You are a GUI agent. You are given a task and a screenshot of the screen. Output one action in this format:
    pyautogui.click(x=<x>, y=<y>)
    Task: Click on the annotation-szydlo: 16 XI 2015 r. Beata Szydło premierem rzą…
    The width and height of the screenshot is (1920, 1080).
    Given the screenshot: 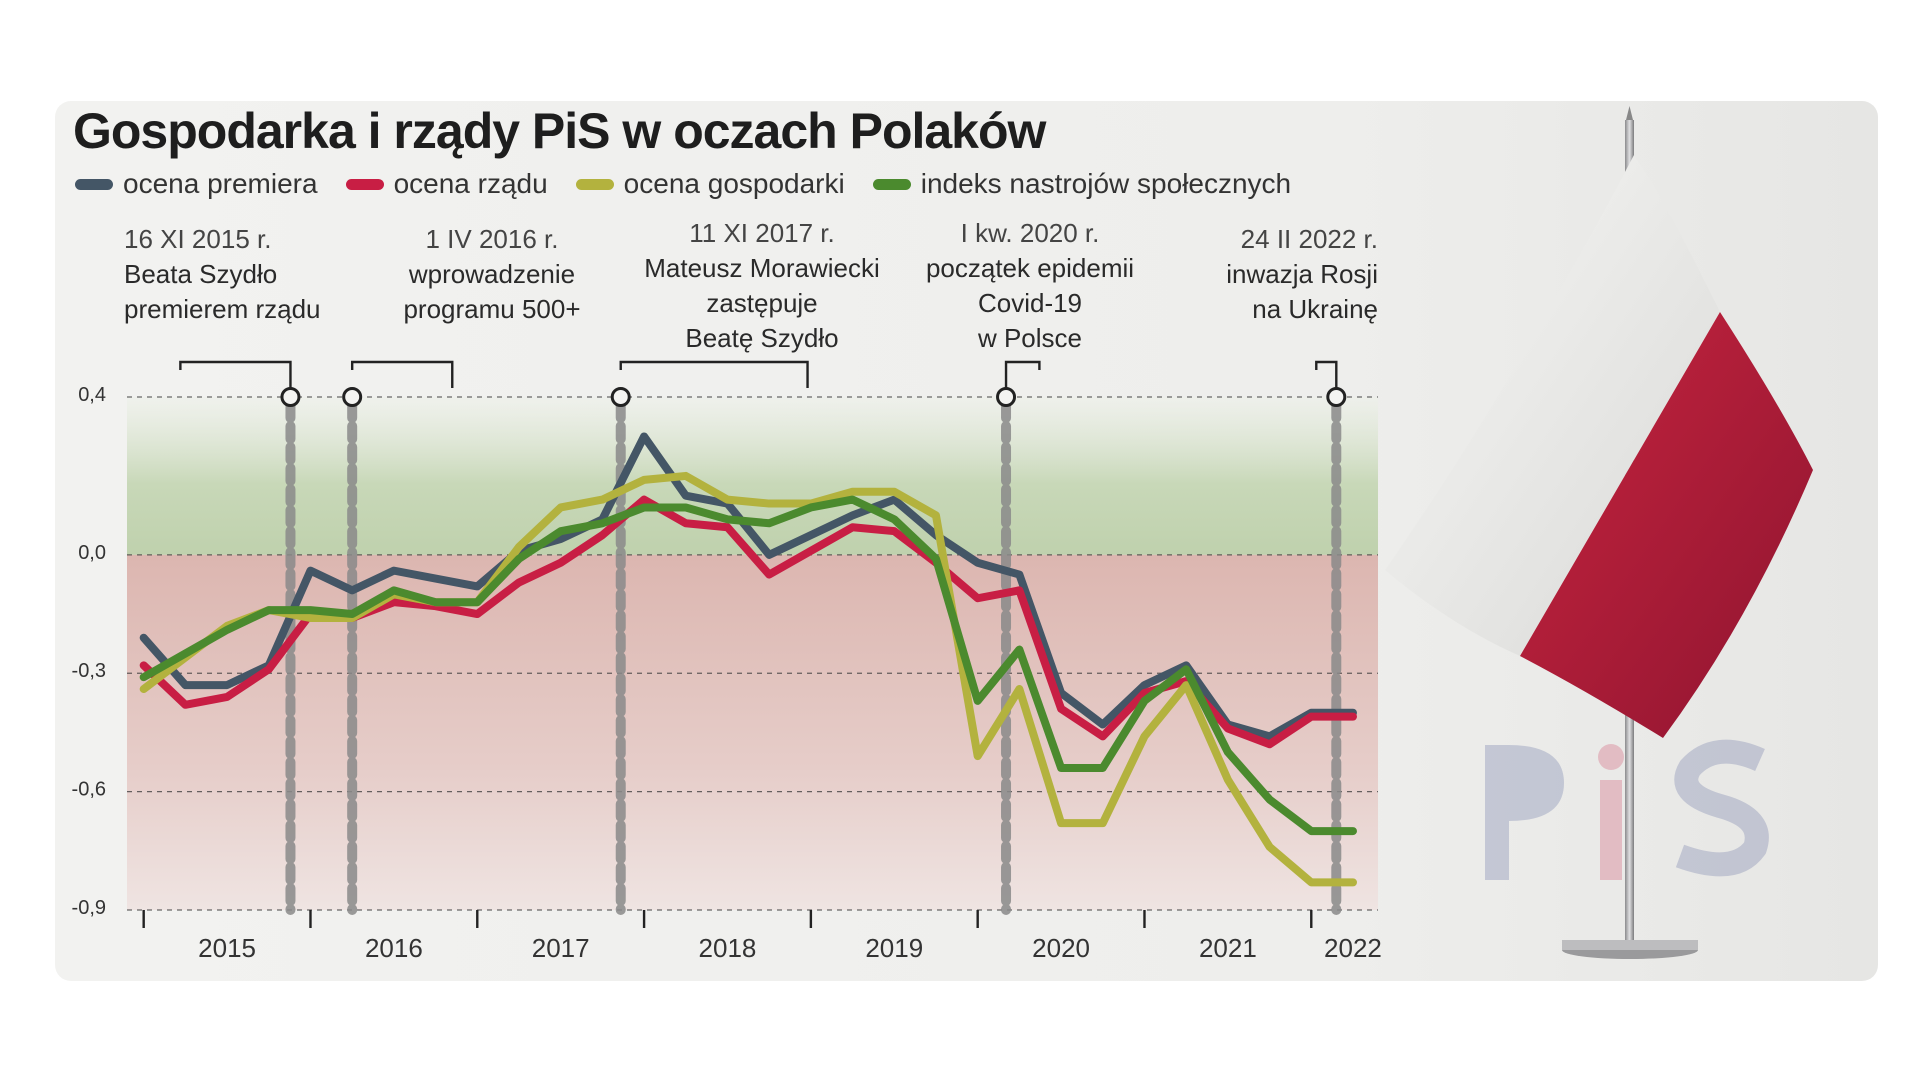 What is the action you would take?
    pyautogui.click(x=222, y=274)
    